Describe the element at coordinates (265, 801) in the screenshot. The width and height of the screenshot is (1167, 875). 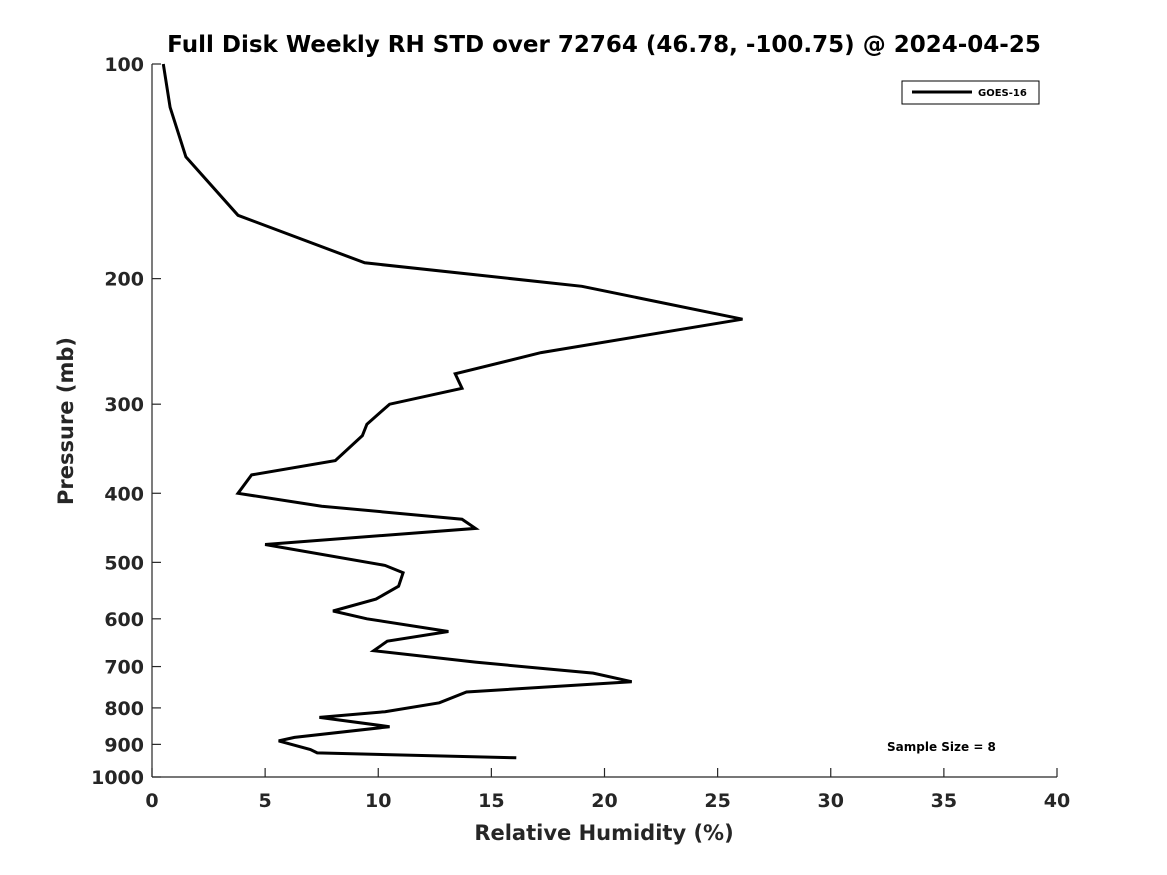
I see `x-tick-label: 5` at that location.